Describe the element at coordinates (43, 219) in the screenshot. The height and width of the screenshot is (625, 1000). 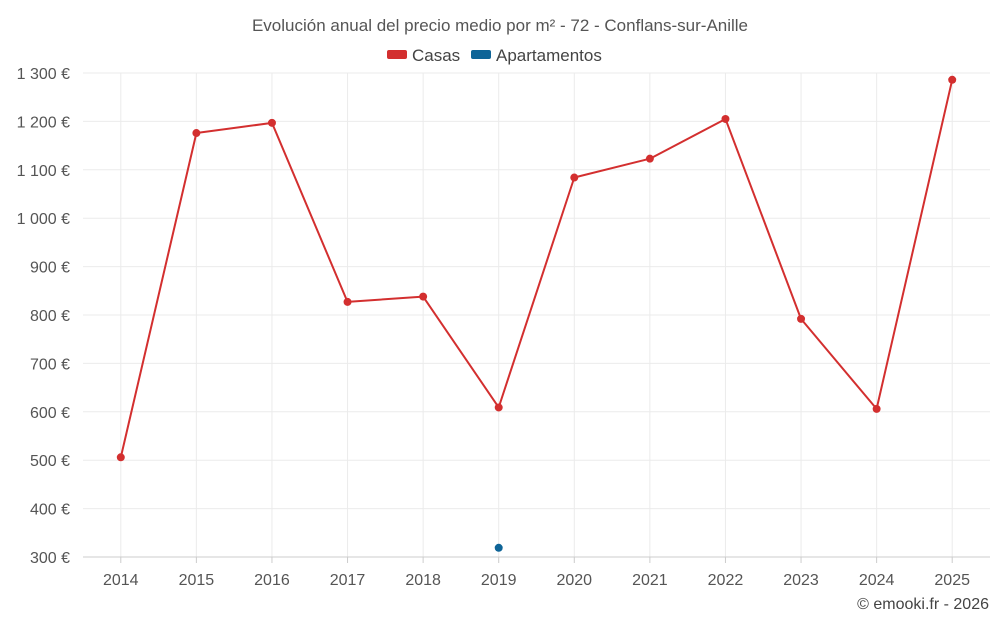
I see `y-tick-label: 1 000 €` at that location.